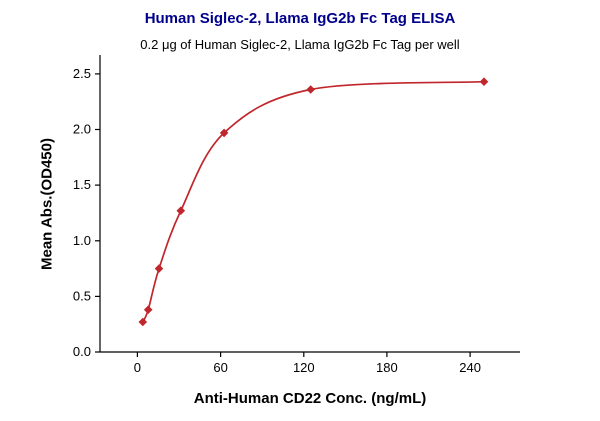 This screenshot has height=421, width=600. Describe the element at coordinates (82, 240) in the screenshot. I see `y-tick-label: 1.0` at that location.